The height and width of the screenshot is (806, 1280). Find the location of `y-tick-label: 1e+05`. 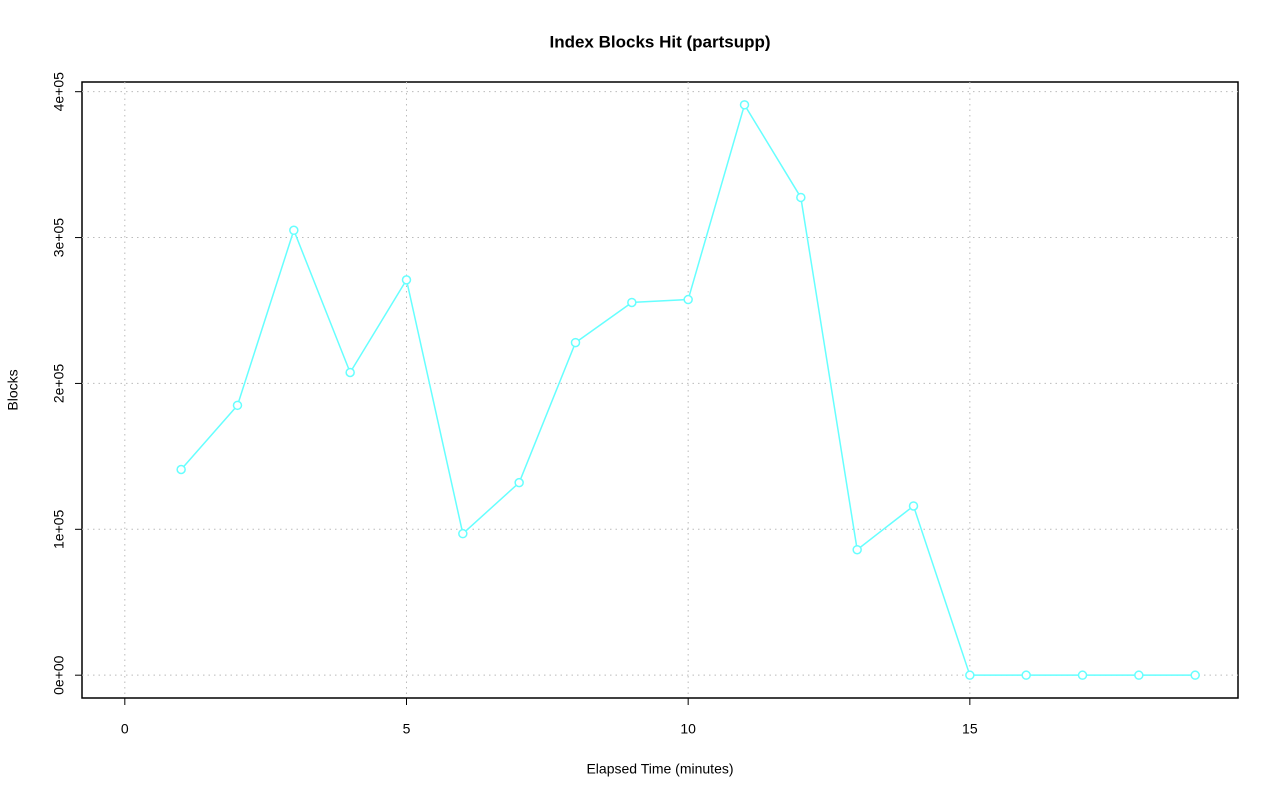

y-tick-label: 1e+05 is located at coordinates (59, 529).